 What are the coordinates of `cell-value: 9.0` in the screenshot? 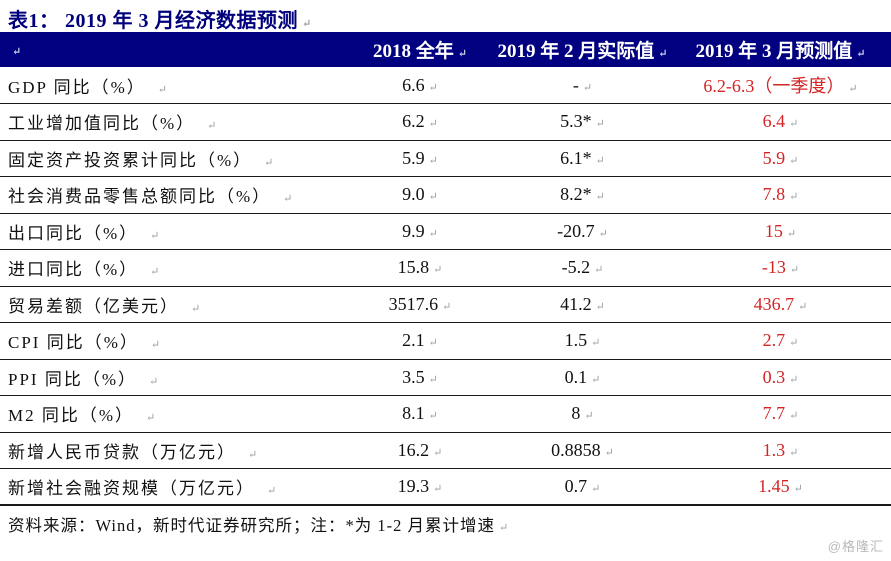 It's located at (413, 194).